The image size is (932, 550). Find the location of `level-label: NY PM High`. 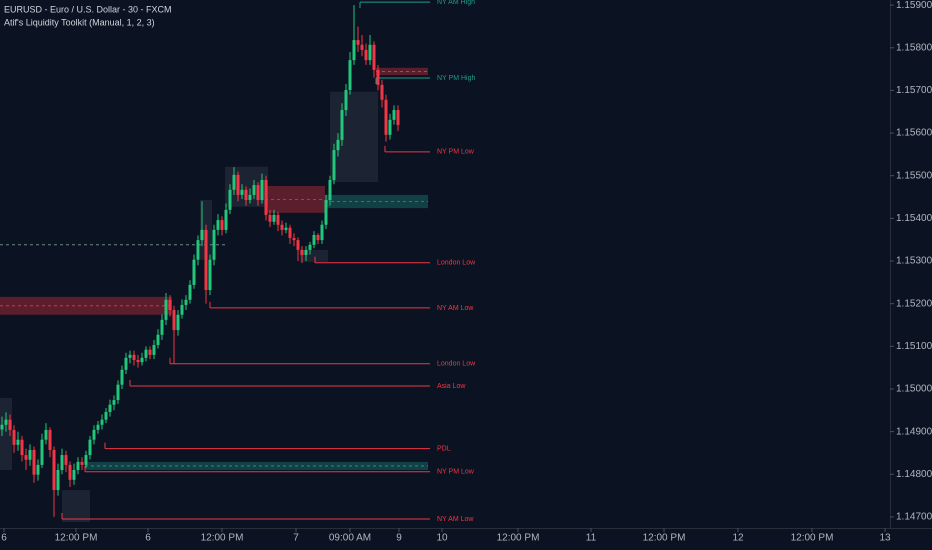

level-label: NY PM High is located at coordinates (456, 78).